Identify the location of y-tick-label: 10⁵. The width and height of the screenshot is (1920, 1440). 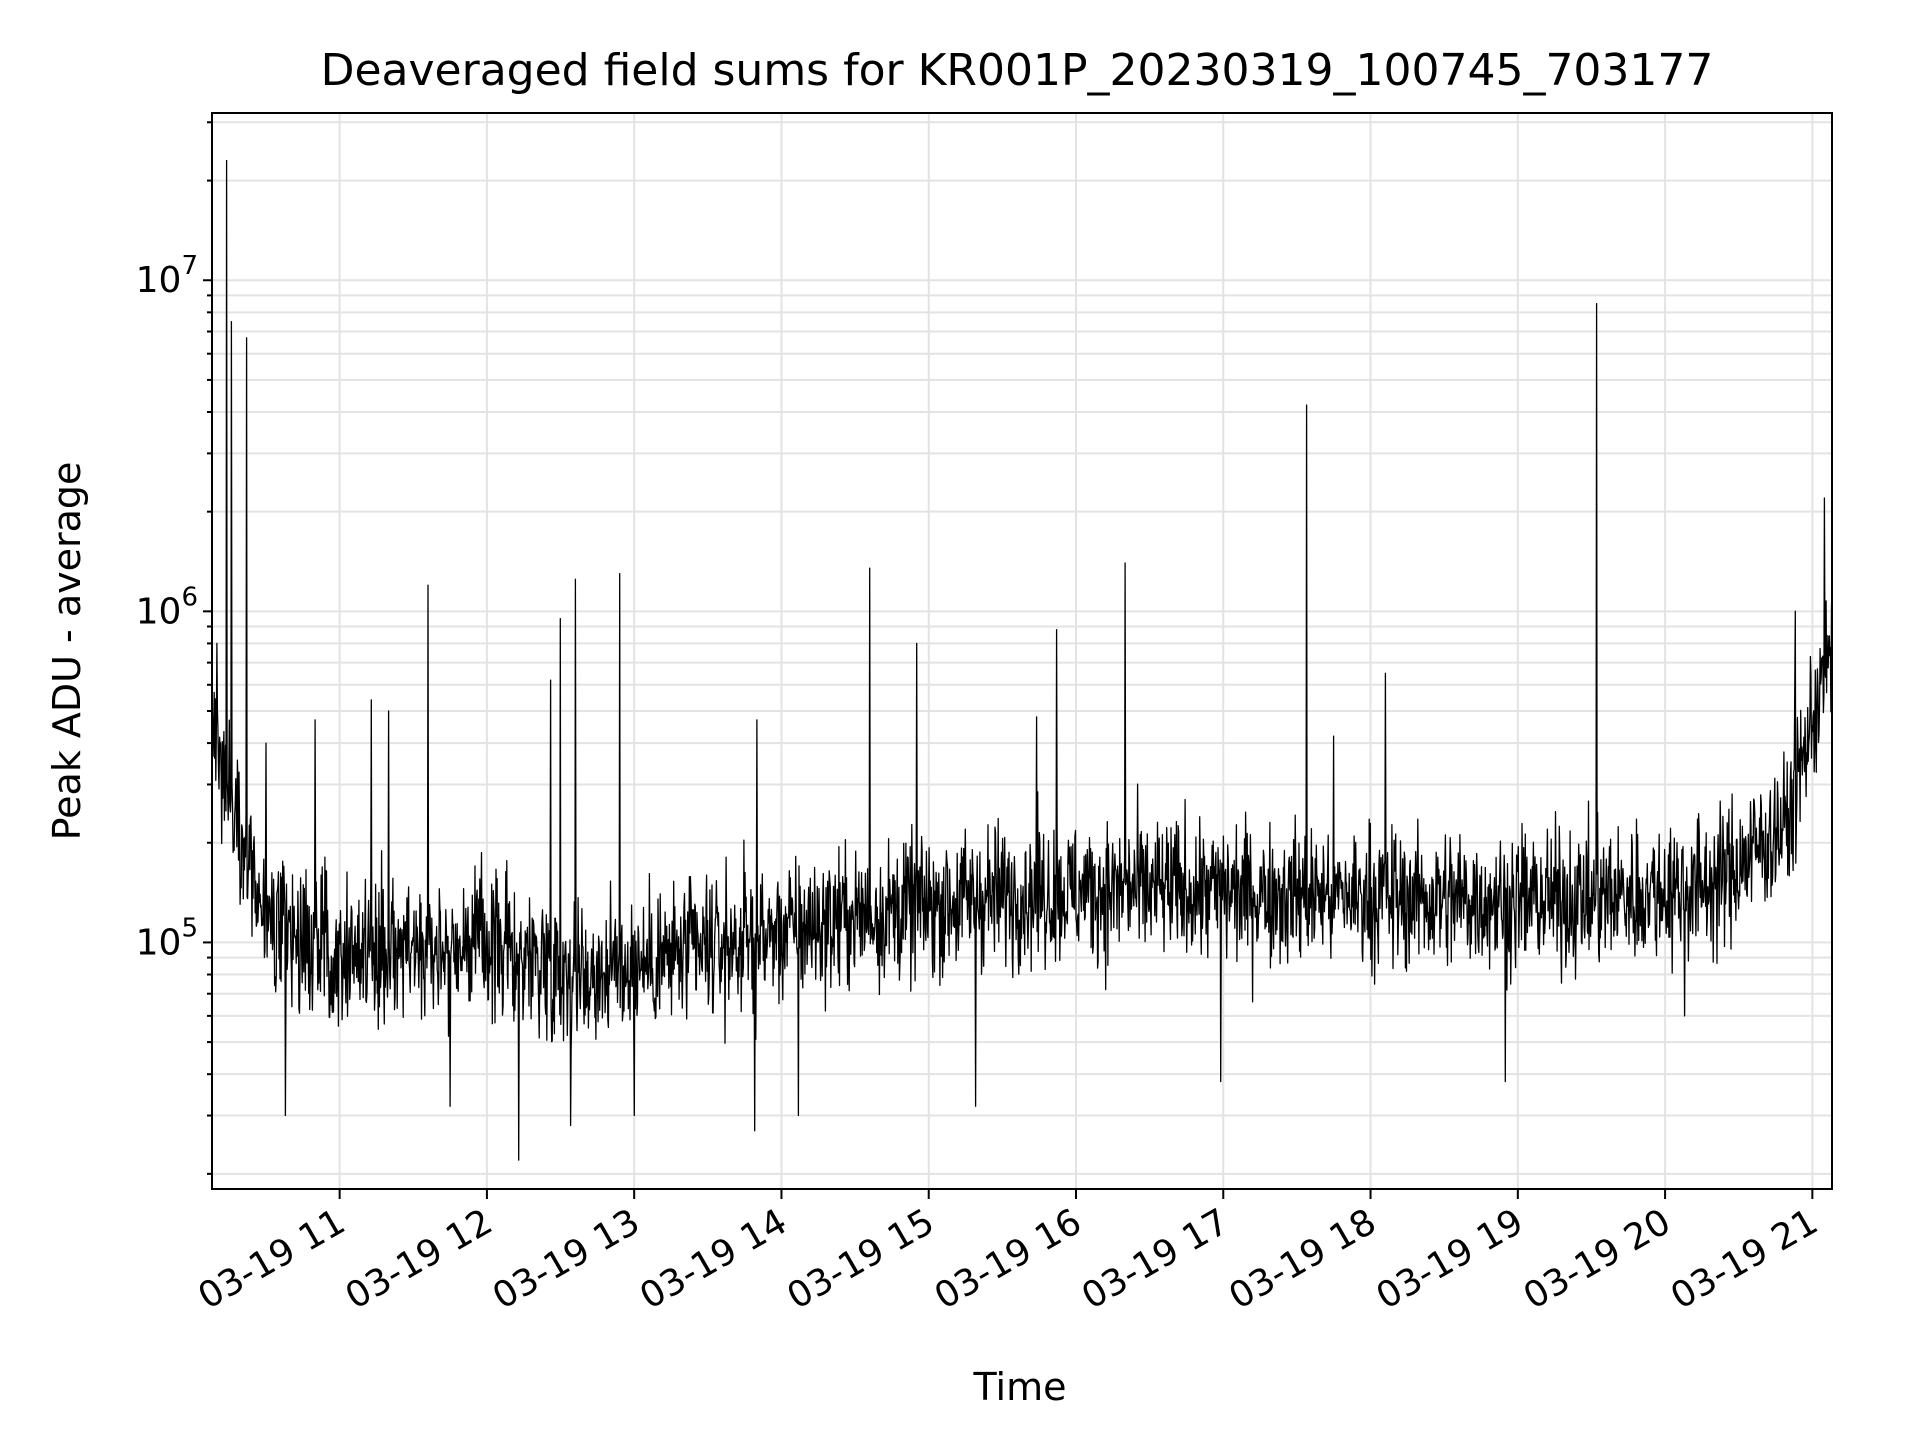
(167, 938).